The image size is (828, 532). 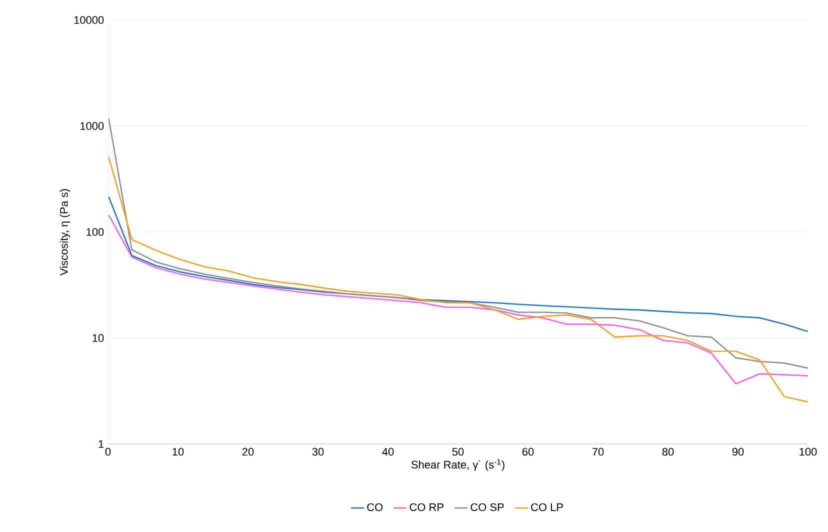 What do you see at coordinates (598, 452) in the screenshot?
I see `x-tick-label: 70` at bounding box center [598, 452].